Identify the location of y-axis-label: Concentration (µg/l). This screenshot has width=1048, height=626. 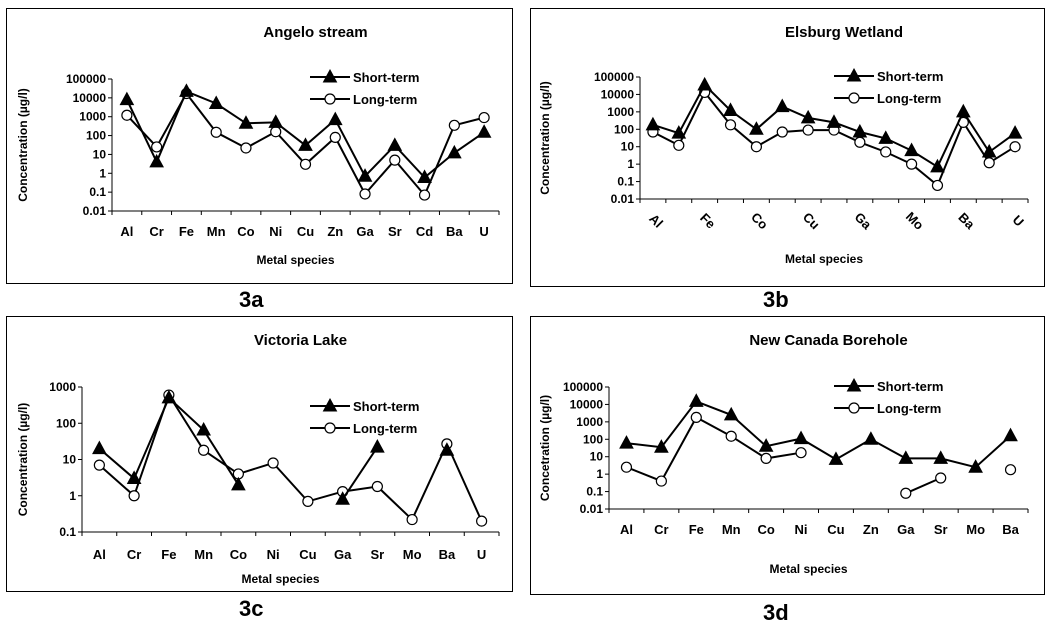
(23, 460).